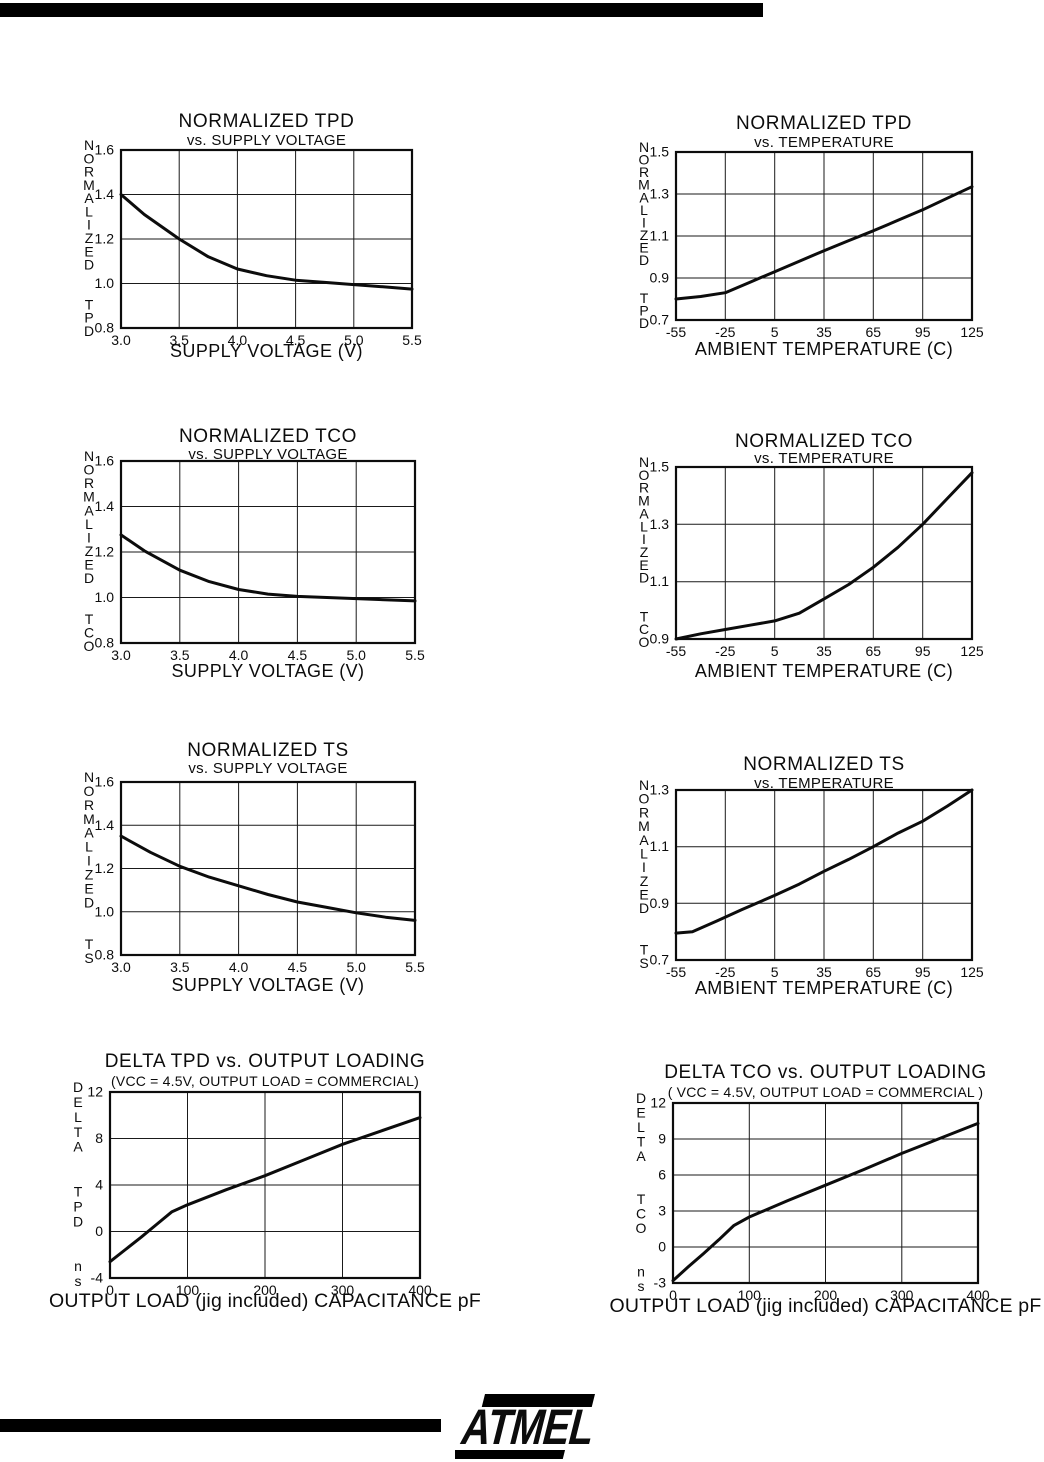 The image size is (1044, 1462). Describe the element at coordinates (88, 958) in the screenshot. I see `y-axis-letter: S` at that location.